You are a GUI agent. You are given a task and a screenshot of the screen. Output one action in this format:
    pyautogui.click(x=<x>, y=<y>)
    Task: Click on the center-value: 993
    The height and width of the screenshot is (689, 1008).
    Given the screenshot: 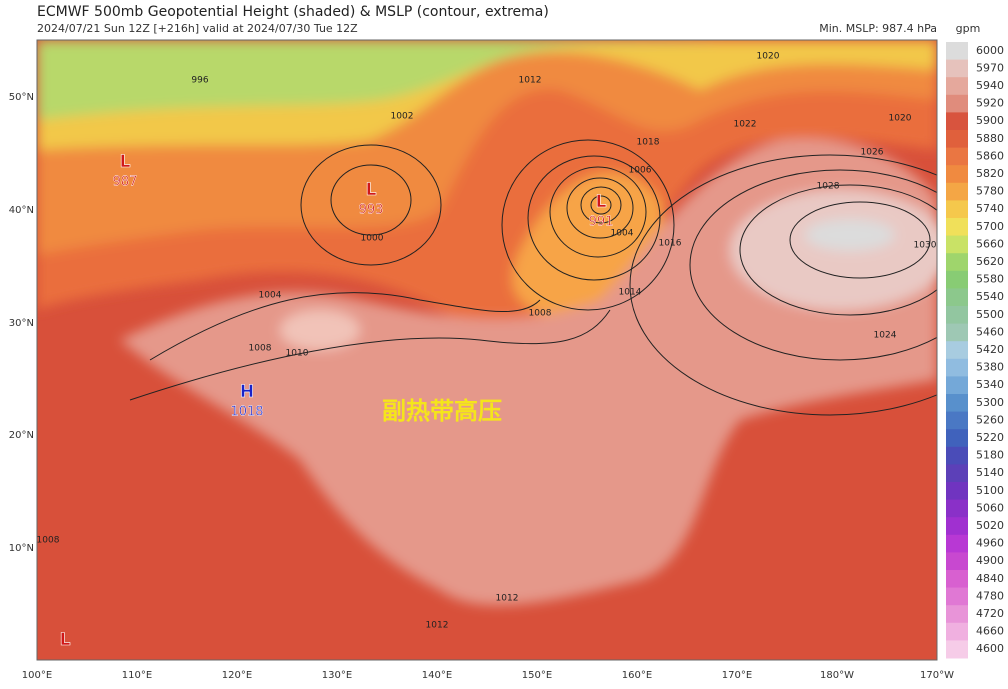 What is the action you would take?
    pyautogui.click(x=371, y=210)
    